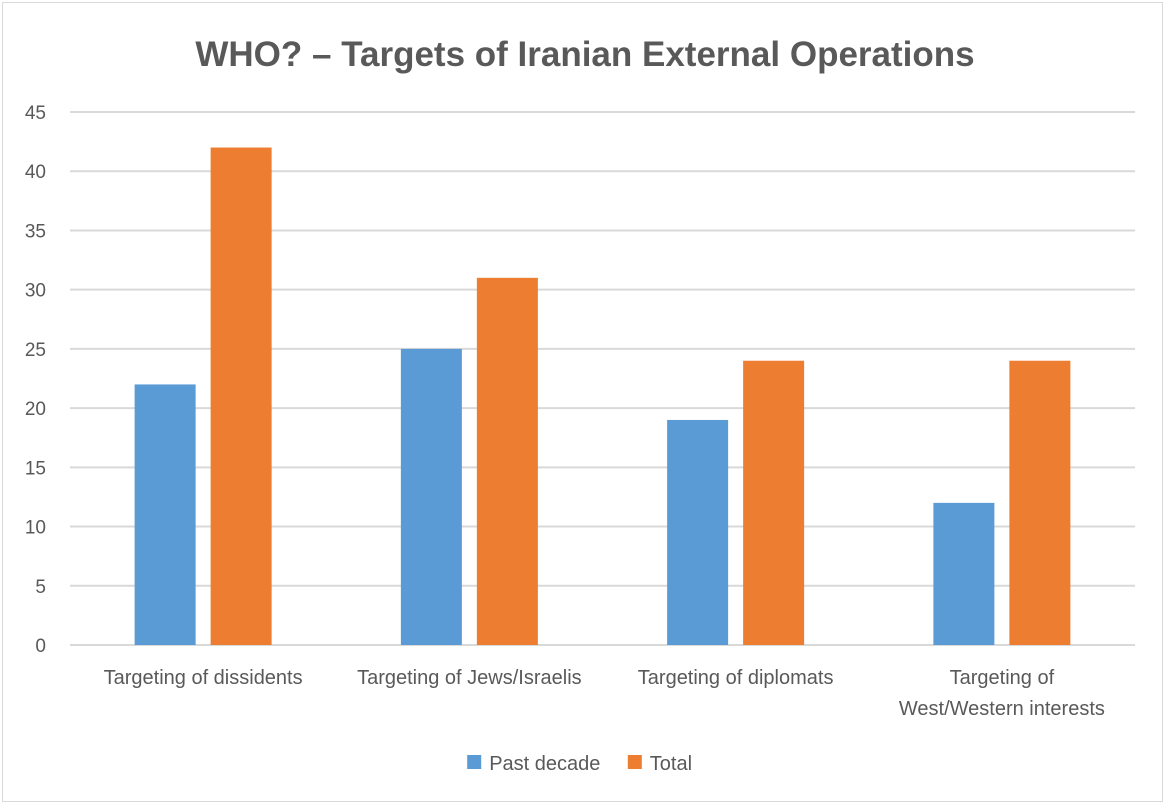 This screenshot has height=806, width=1167. What do you see at coordinates (544, 764) in the screenshot?
I see `legend-label: Past decade` at bounding box center [544, 764].